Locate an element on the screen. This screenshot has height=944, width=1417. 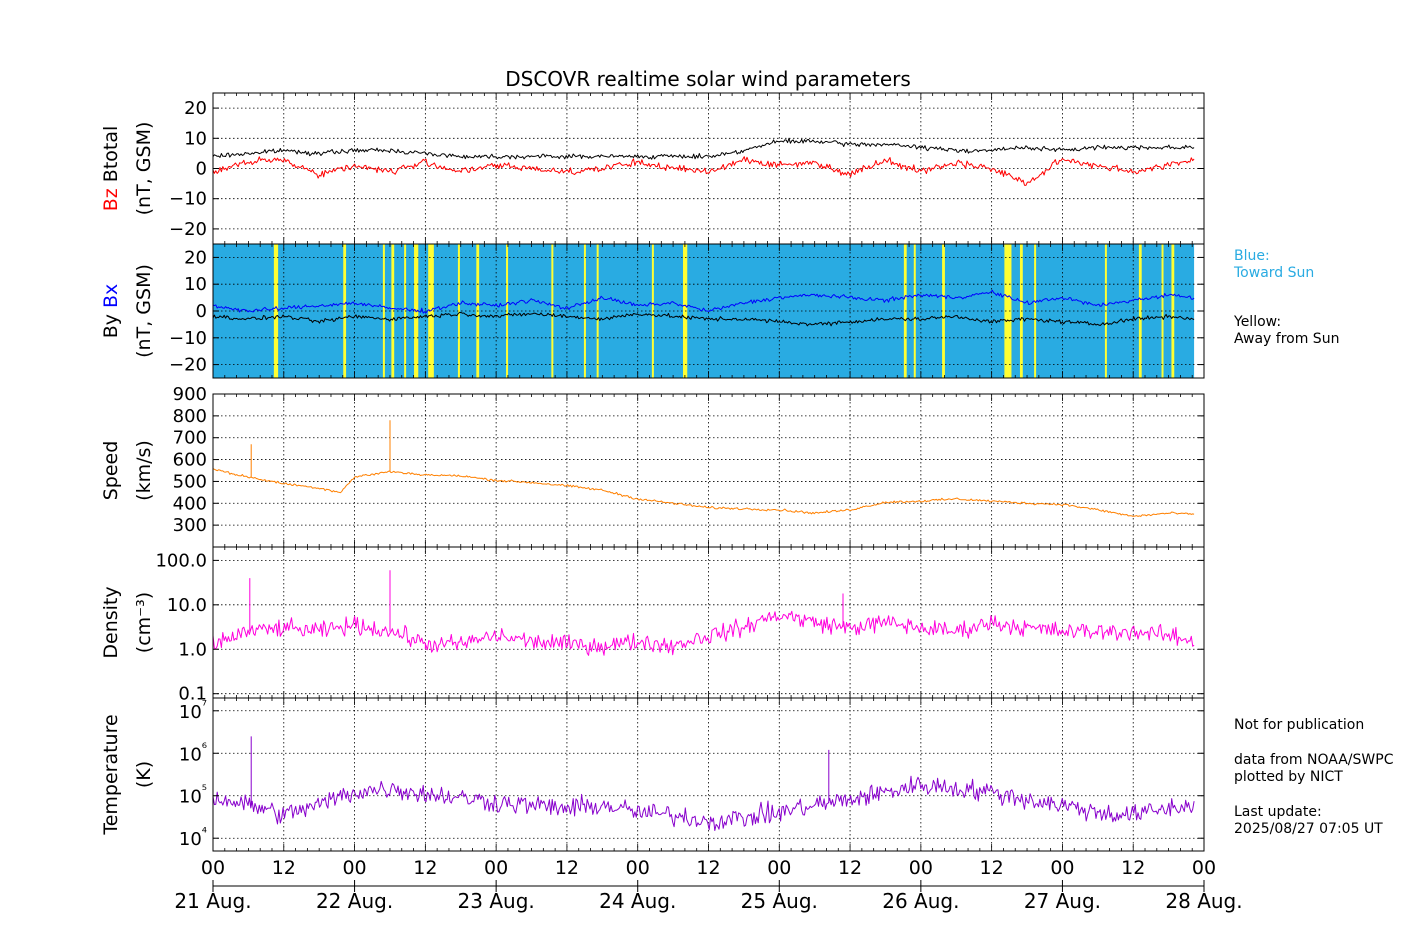
panel-density: 100.0 10.0 1.0 0.1 Density (cm⁻³) is located at coordinates (652, 625).